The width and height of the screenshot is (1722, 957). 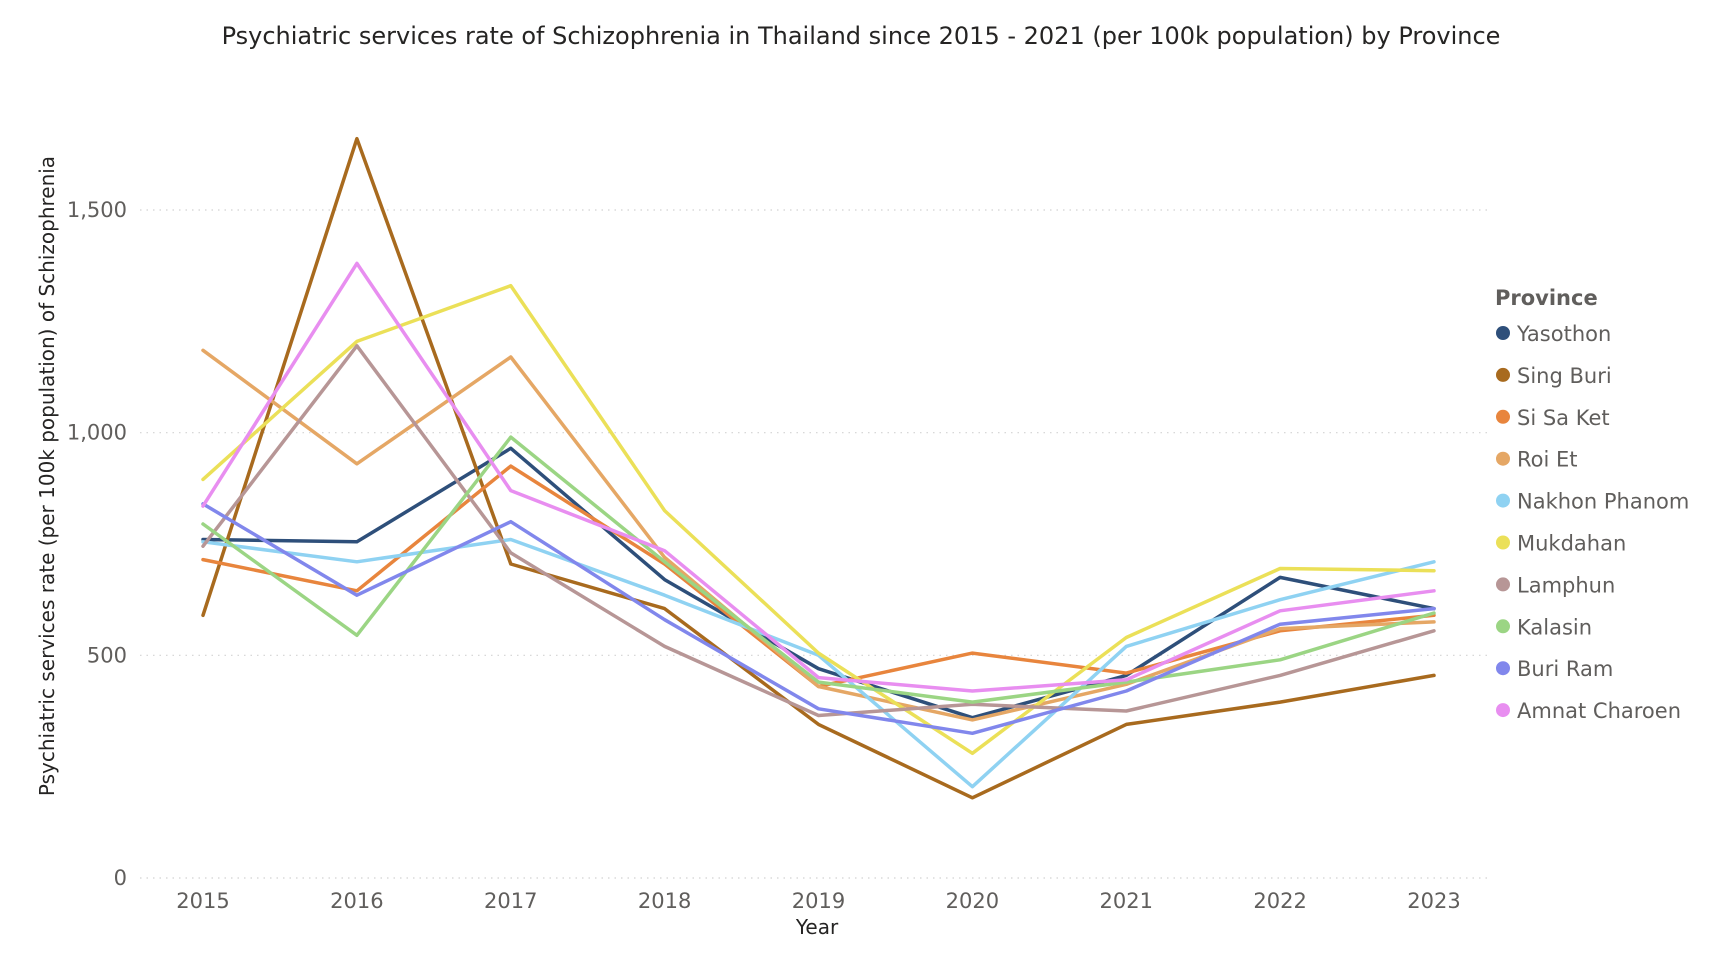 What do you see at coordinates (1571, 544) in the screenshot?
I see `legend-label: Mukdahan` at bounding box center [1571, 544].